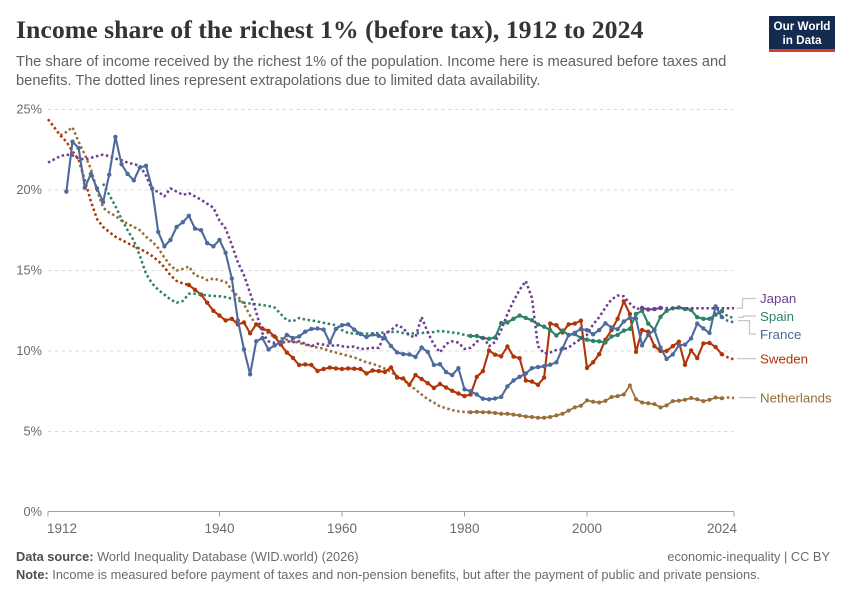 Image resolution: width=850 pixels, height=600 pixels. I want to click on svg-text: 0%, so click(33, 511).